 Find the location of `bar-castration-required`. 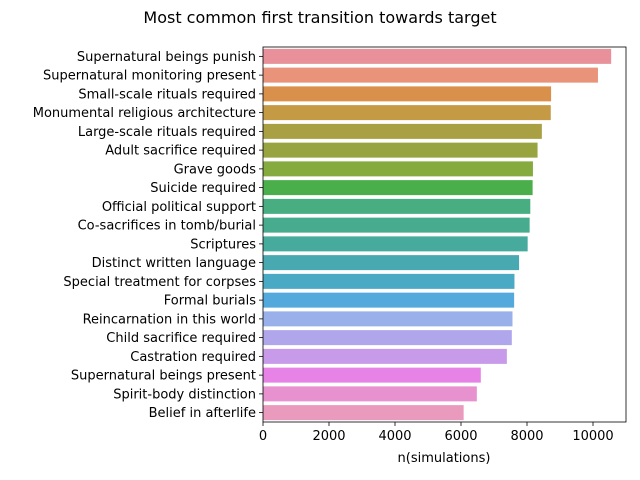

bar-castration-required is located at coordinates (385, 356).